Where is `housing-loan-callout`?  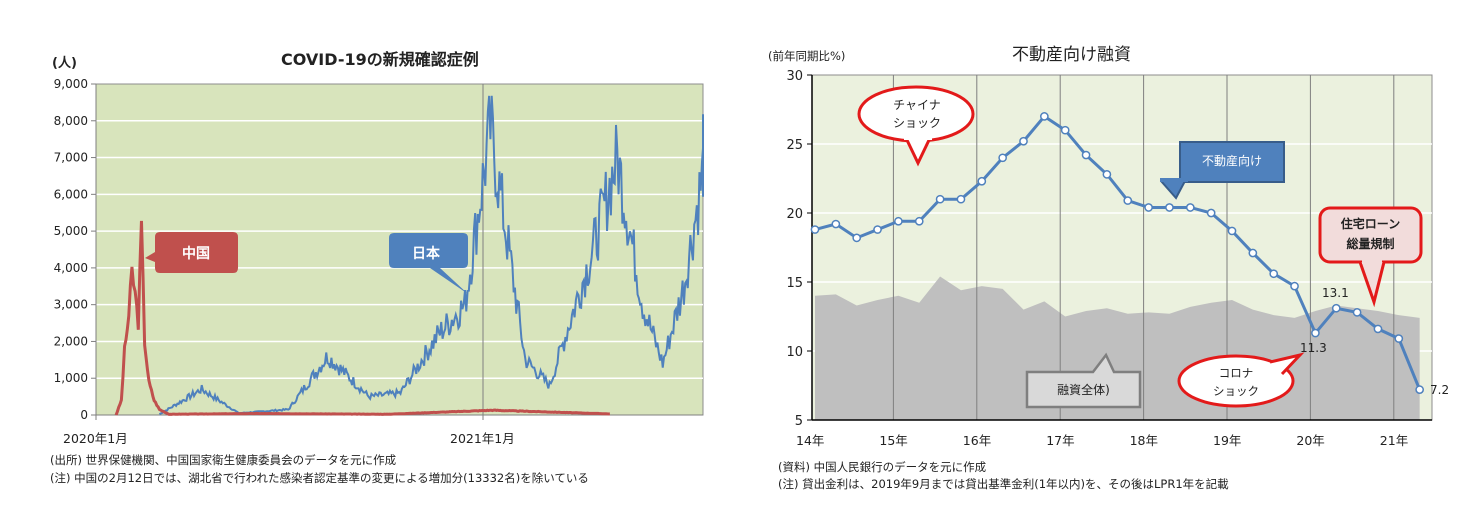 housing-loan-callout is located at coordinates (1370, 257).